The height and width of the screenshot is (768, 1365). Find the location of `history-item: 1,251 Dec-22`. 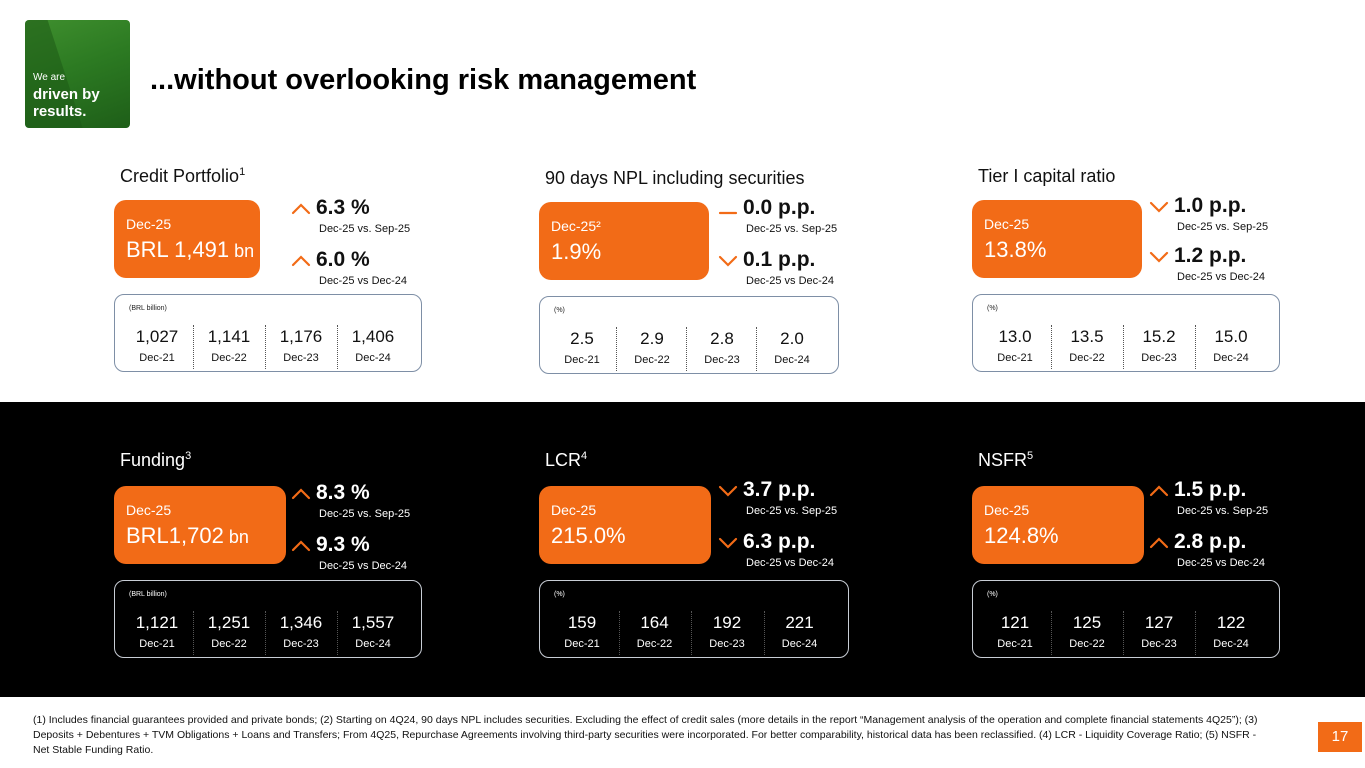

history-item: 1,251 Dec-22 is located at coordinates (229, 620).